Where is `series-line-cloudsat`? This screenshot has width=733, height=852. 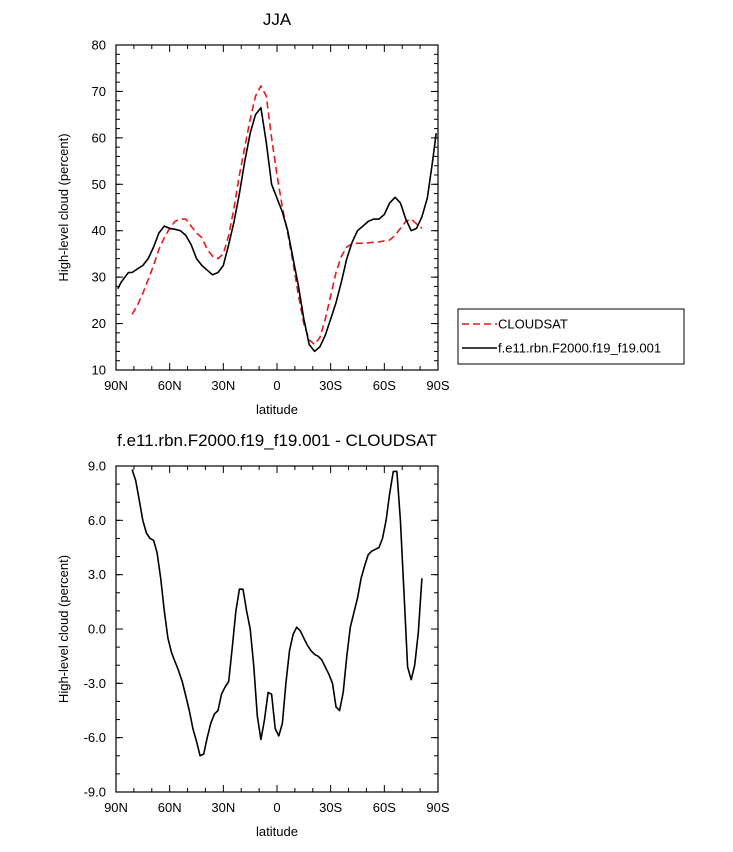
series-line-cloudsat is located at coordinates (277, 215).